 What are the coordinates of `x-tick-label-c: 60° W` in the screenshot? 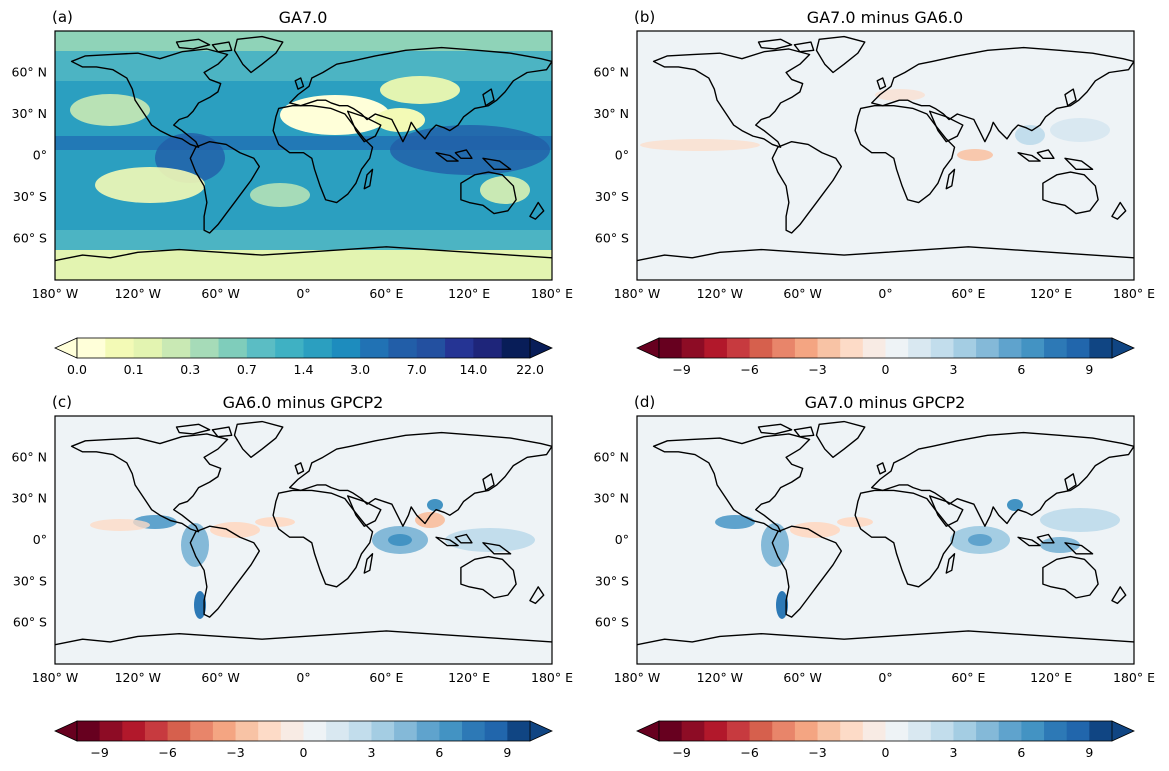 It's located at (220, 677).